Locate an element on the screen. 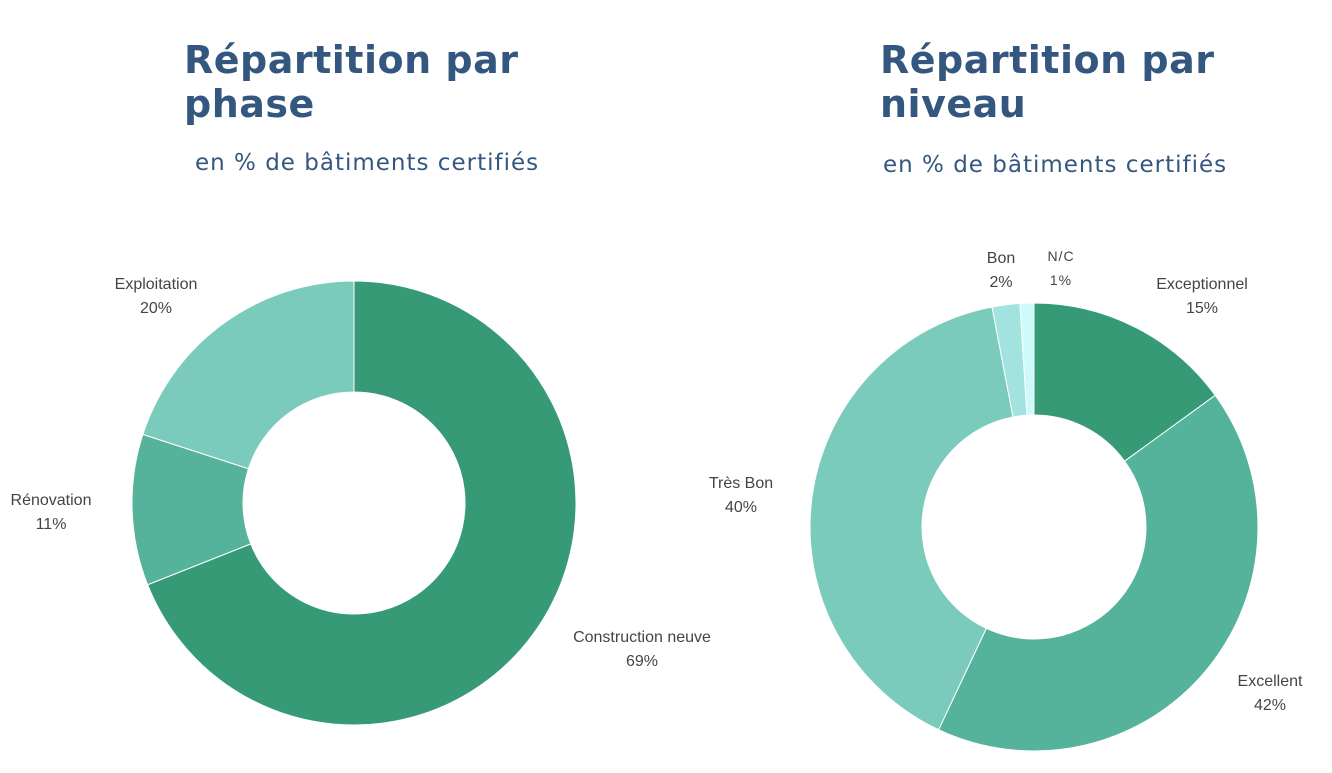 The height and width of the screenshot is (773, 1332). slice-exceptionnel is located at coordinates (1124, 382).